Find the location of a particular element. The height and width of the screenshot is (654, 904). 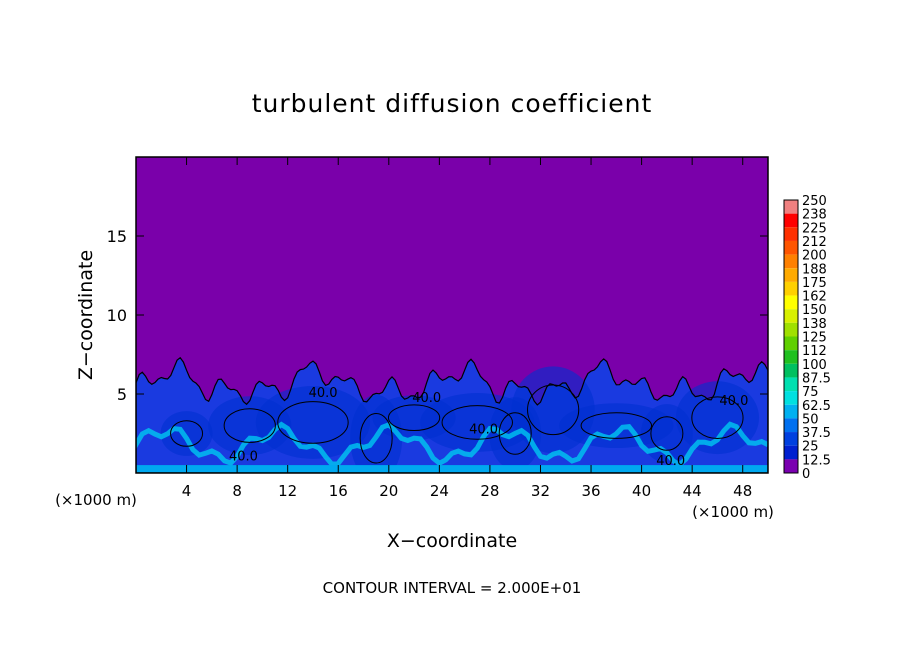

contour-lines is located at coordinates (452, 414).